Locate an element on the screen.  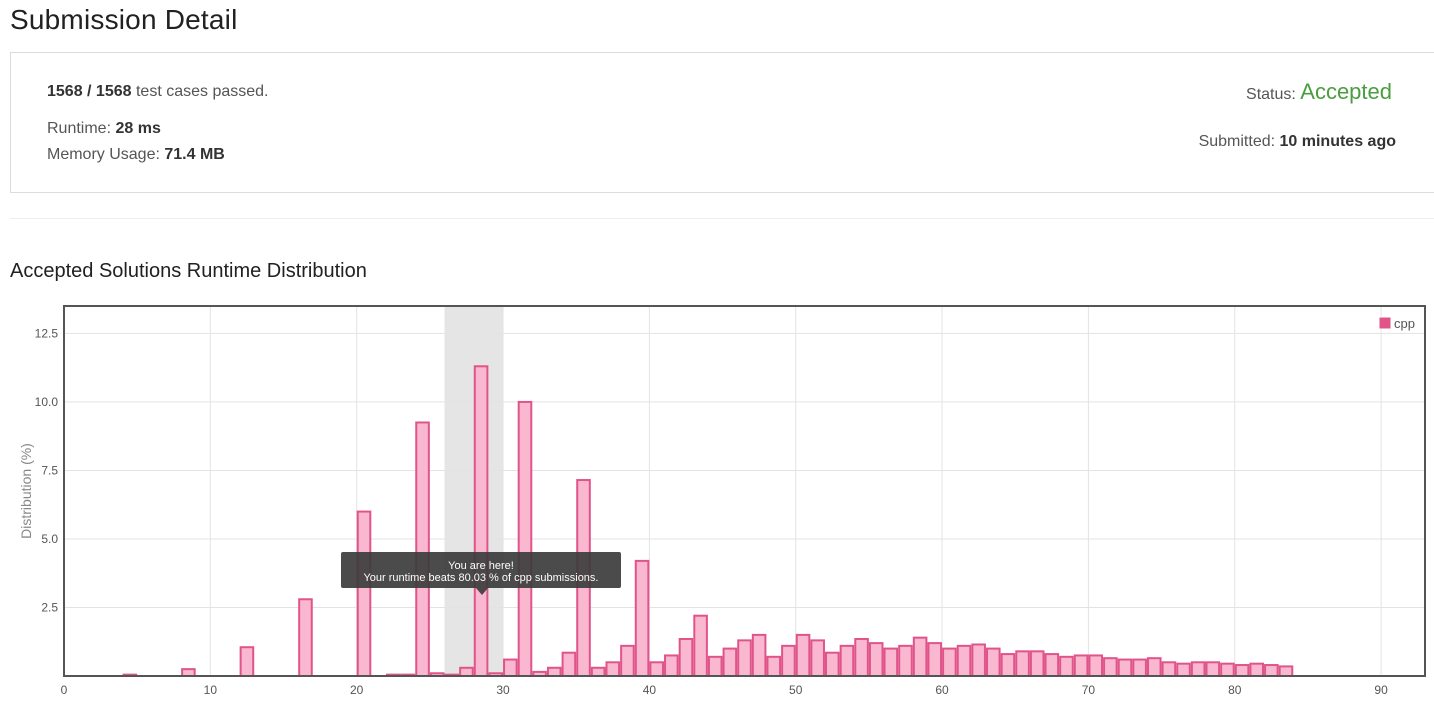
submitted-row: Submitted: 10 minutes ago is located at coordinates (1297, 142).